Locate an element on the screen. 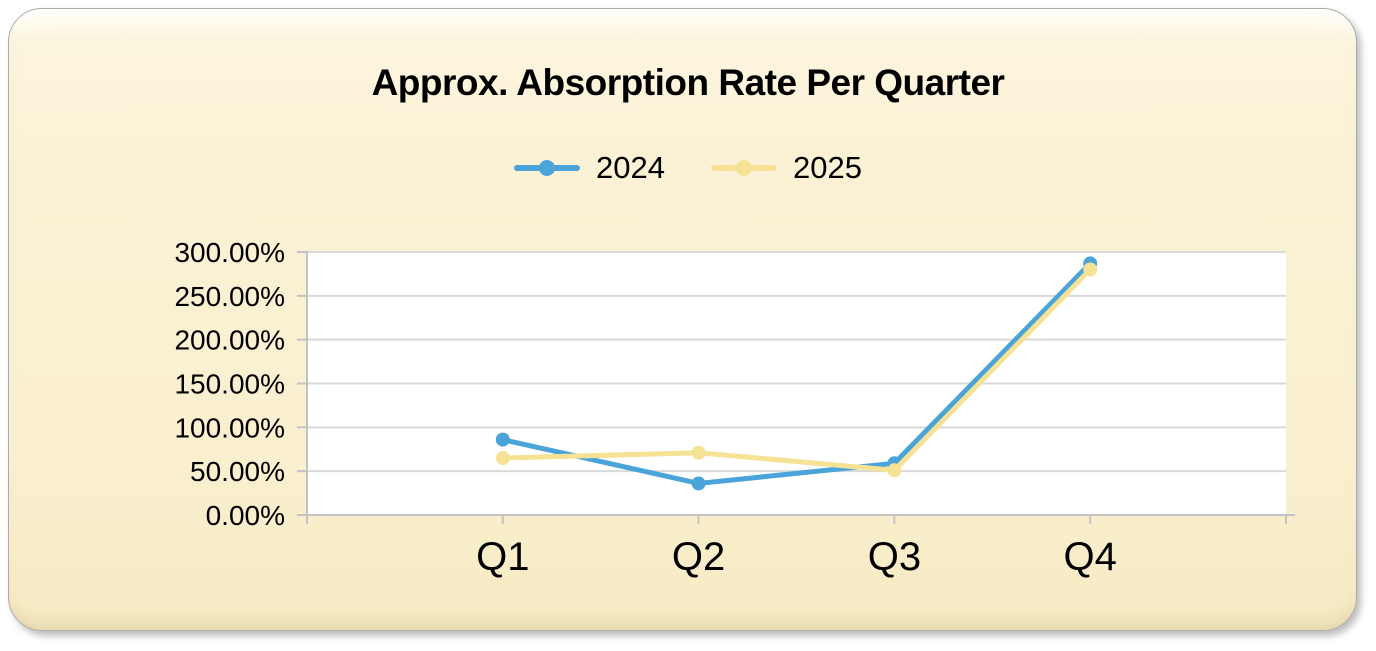 The height and width of the screenshot is (651, 1376). legend-swatch-2025 is located at coordinates (744, 167).